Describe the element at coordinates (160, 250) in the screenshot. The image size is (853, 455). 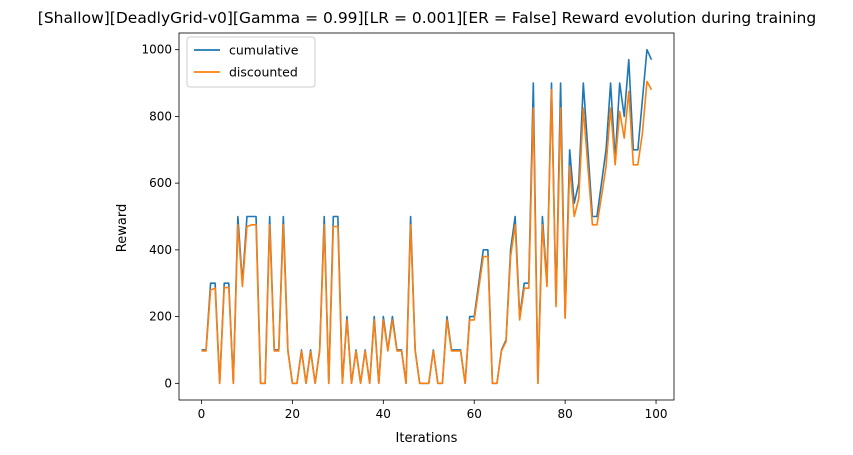
I see `y-tick-label: 400` at that location.